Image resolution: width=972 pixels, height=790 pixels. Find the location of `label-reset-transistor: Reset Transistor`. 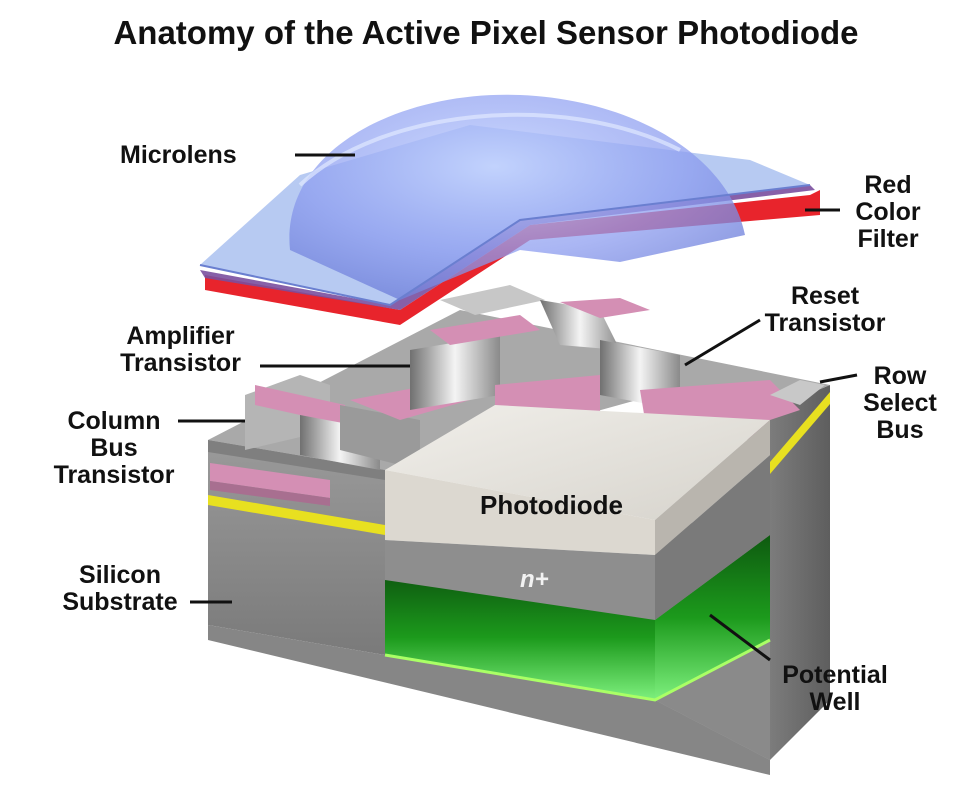

label-reset-transistor: Reset Transistor is located at coordinates (825, 309).